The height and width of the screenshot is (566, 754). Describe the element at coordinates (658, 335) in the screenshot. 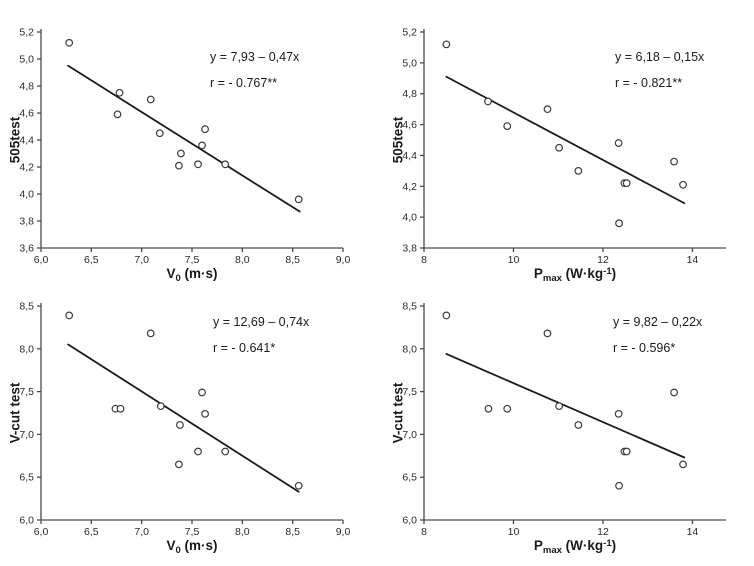

I see `annotation-block: y = 9,82 – 0,22x r = - 0.596*` at that location.